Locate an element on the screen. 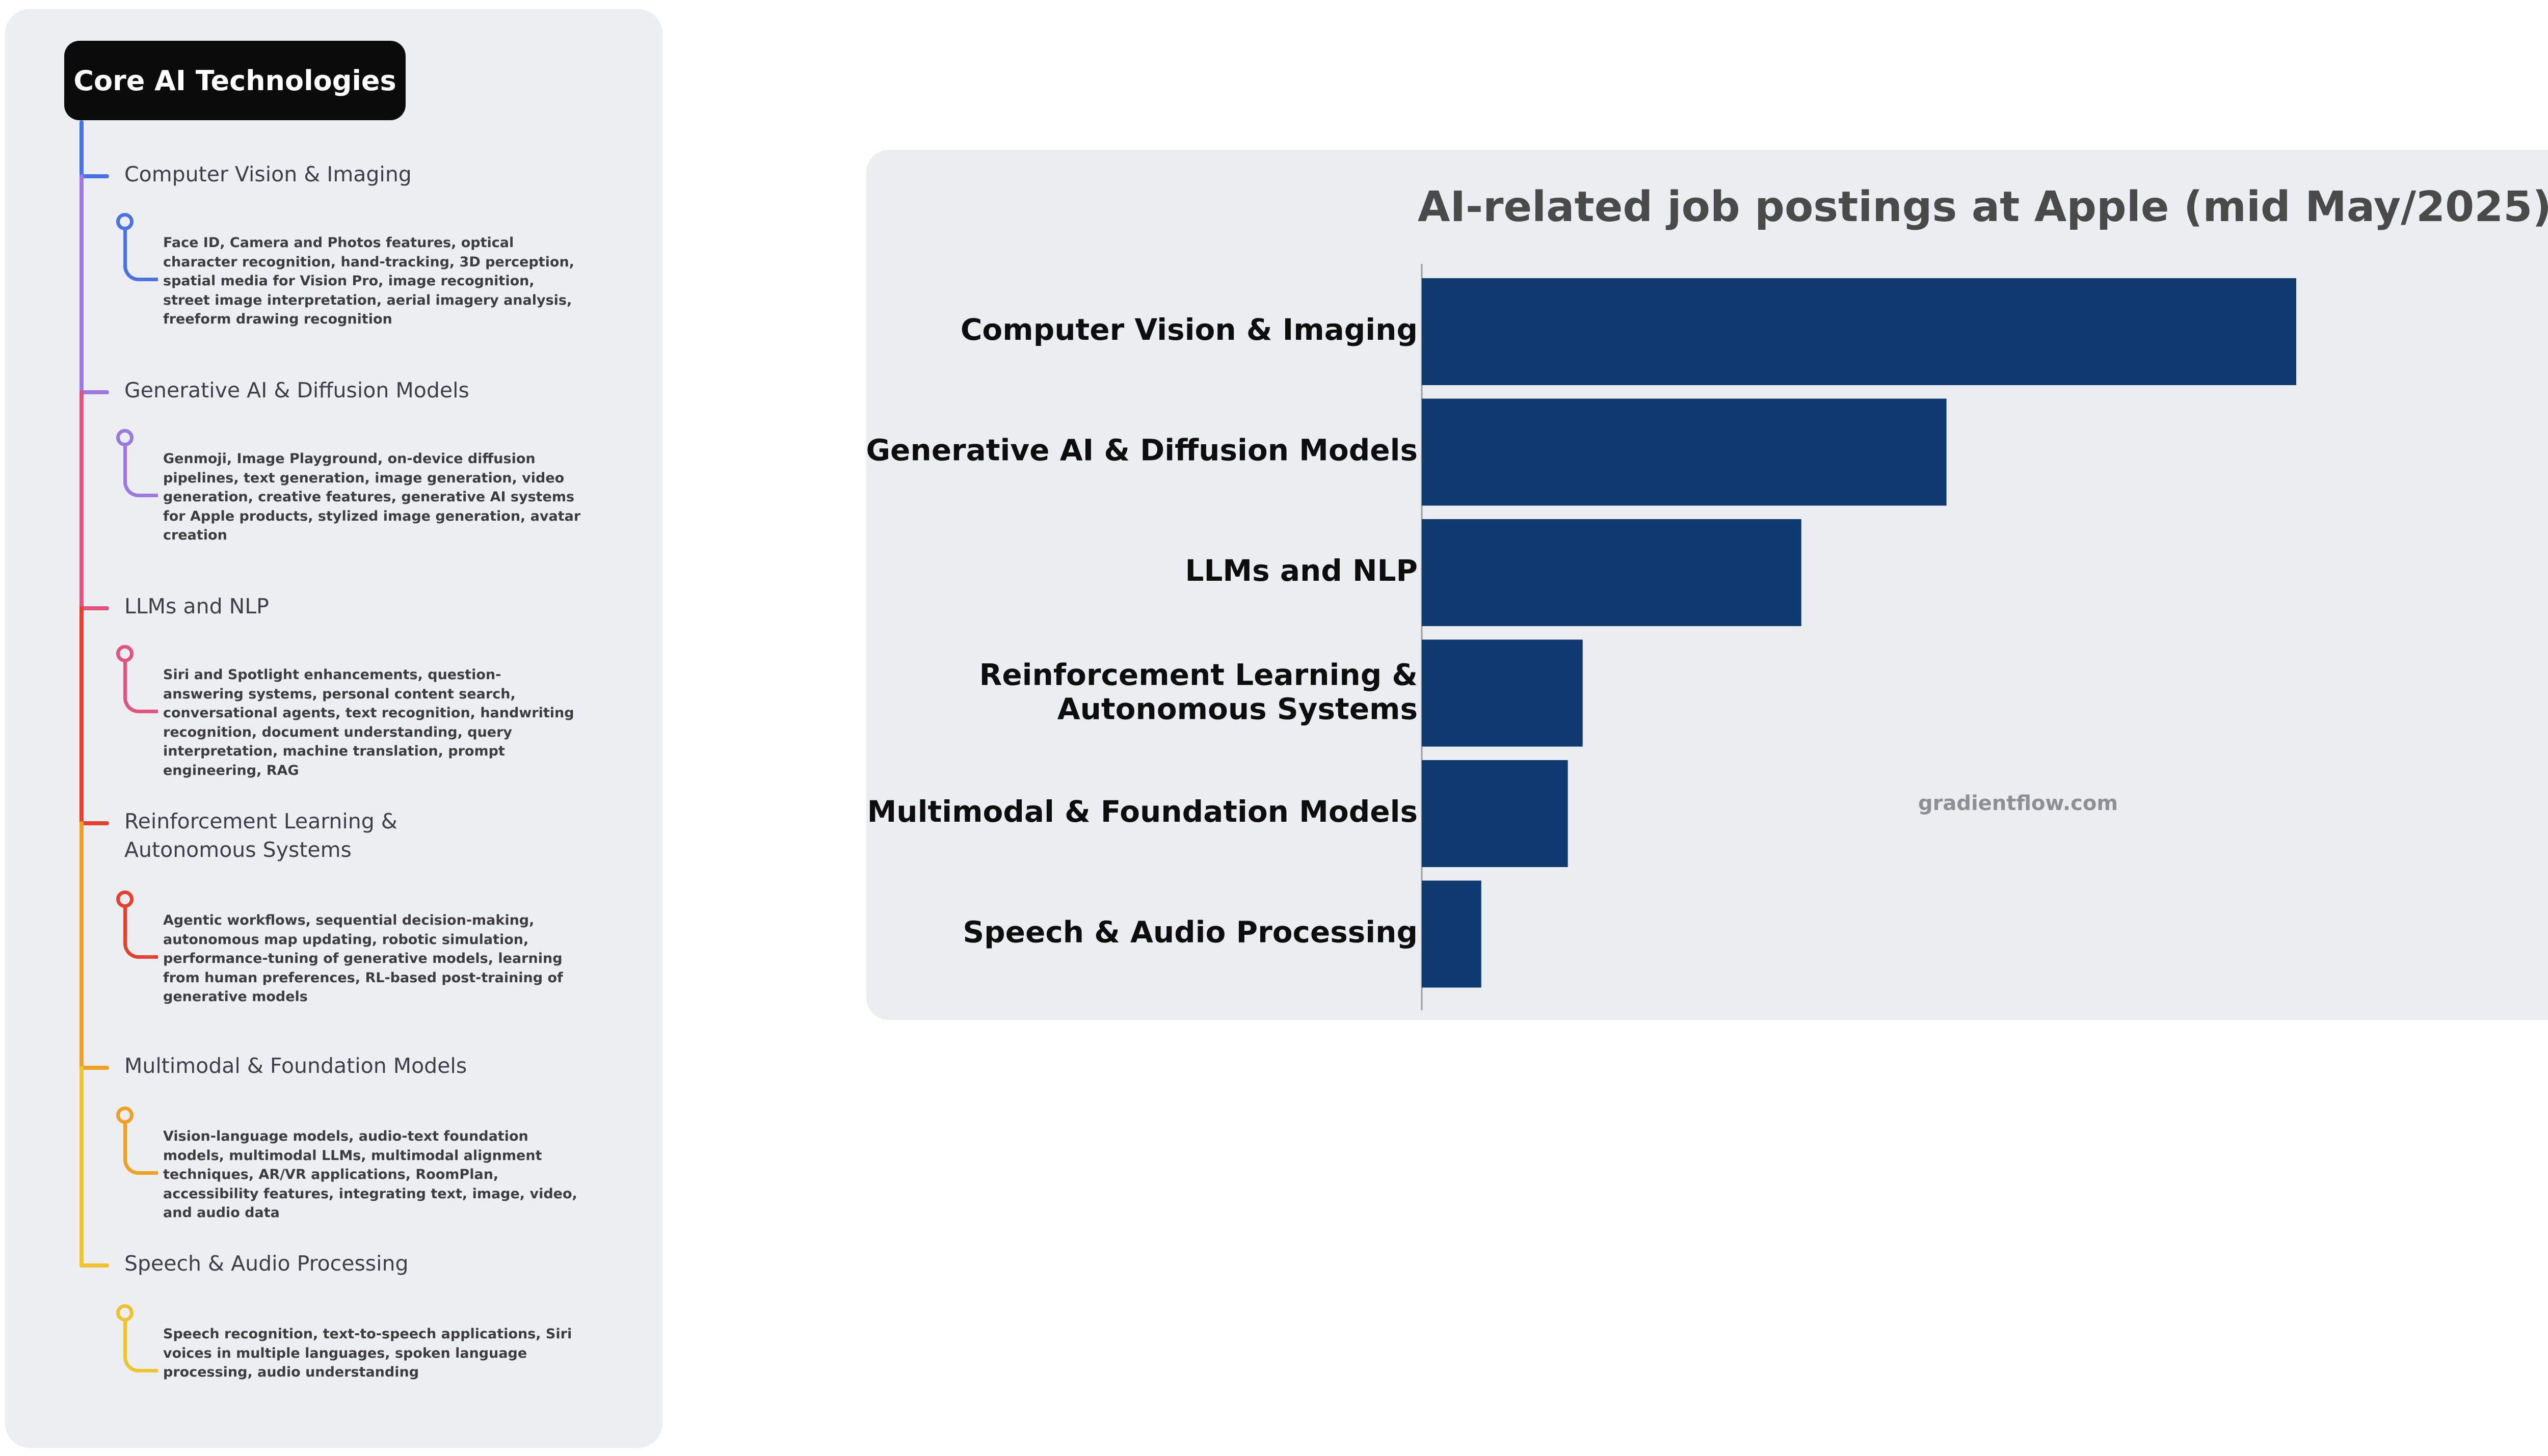 Image resolution: width=2548 pixels, height=1456 pixels. category-label: Multimodal & Foundation Models is located at coordinates (1142, 811).